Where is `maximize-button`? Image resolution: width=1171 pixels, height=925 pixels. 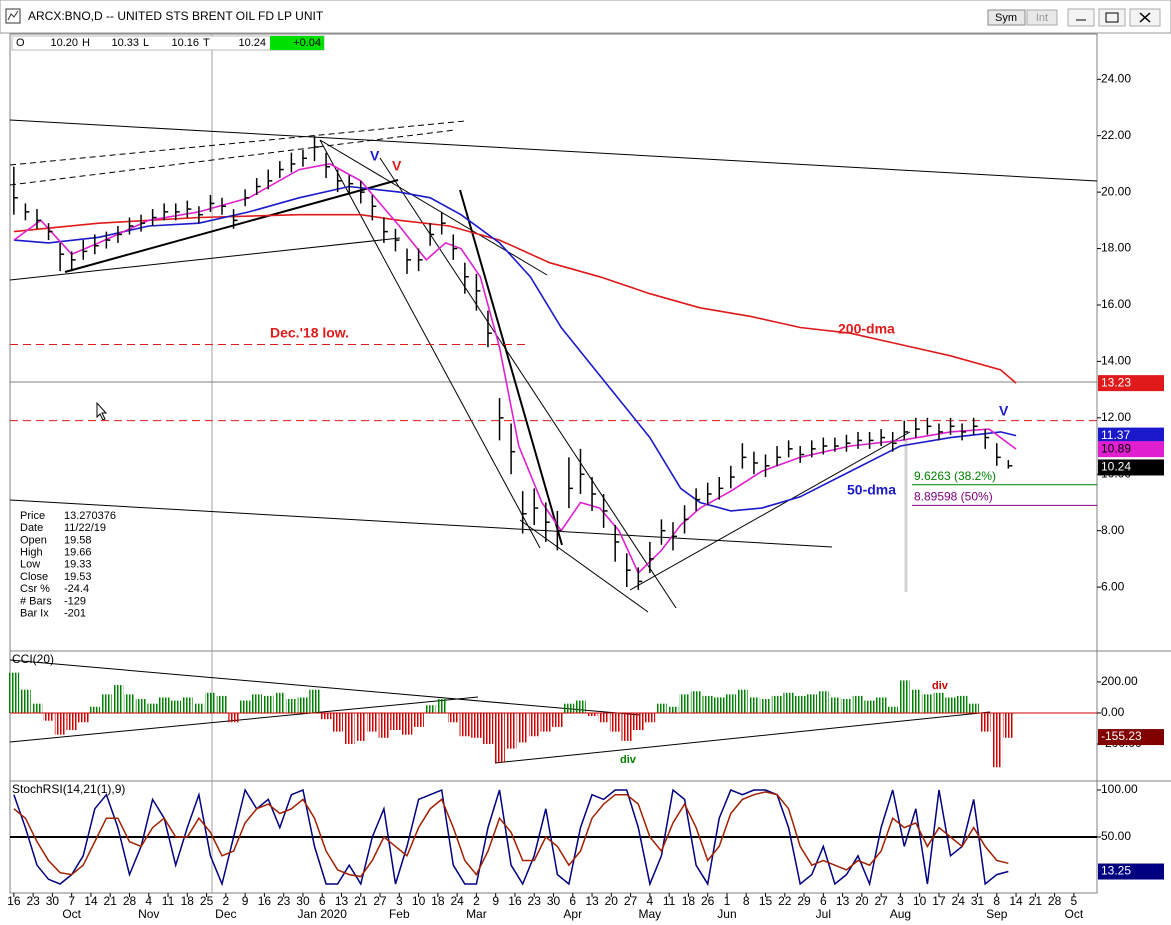 maximize-button is located at coordinates (1112, 17).